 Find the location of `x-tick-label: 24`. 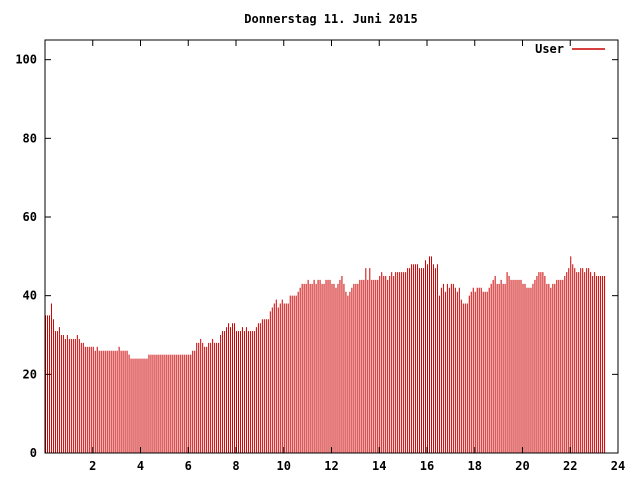

x-tick-label: 24 is located at coordinates (618, 466).